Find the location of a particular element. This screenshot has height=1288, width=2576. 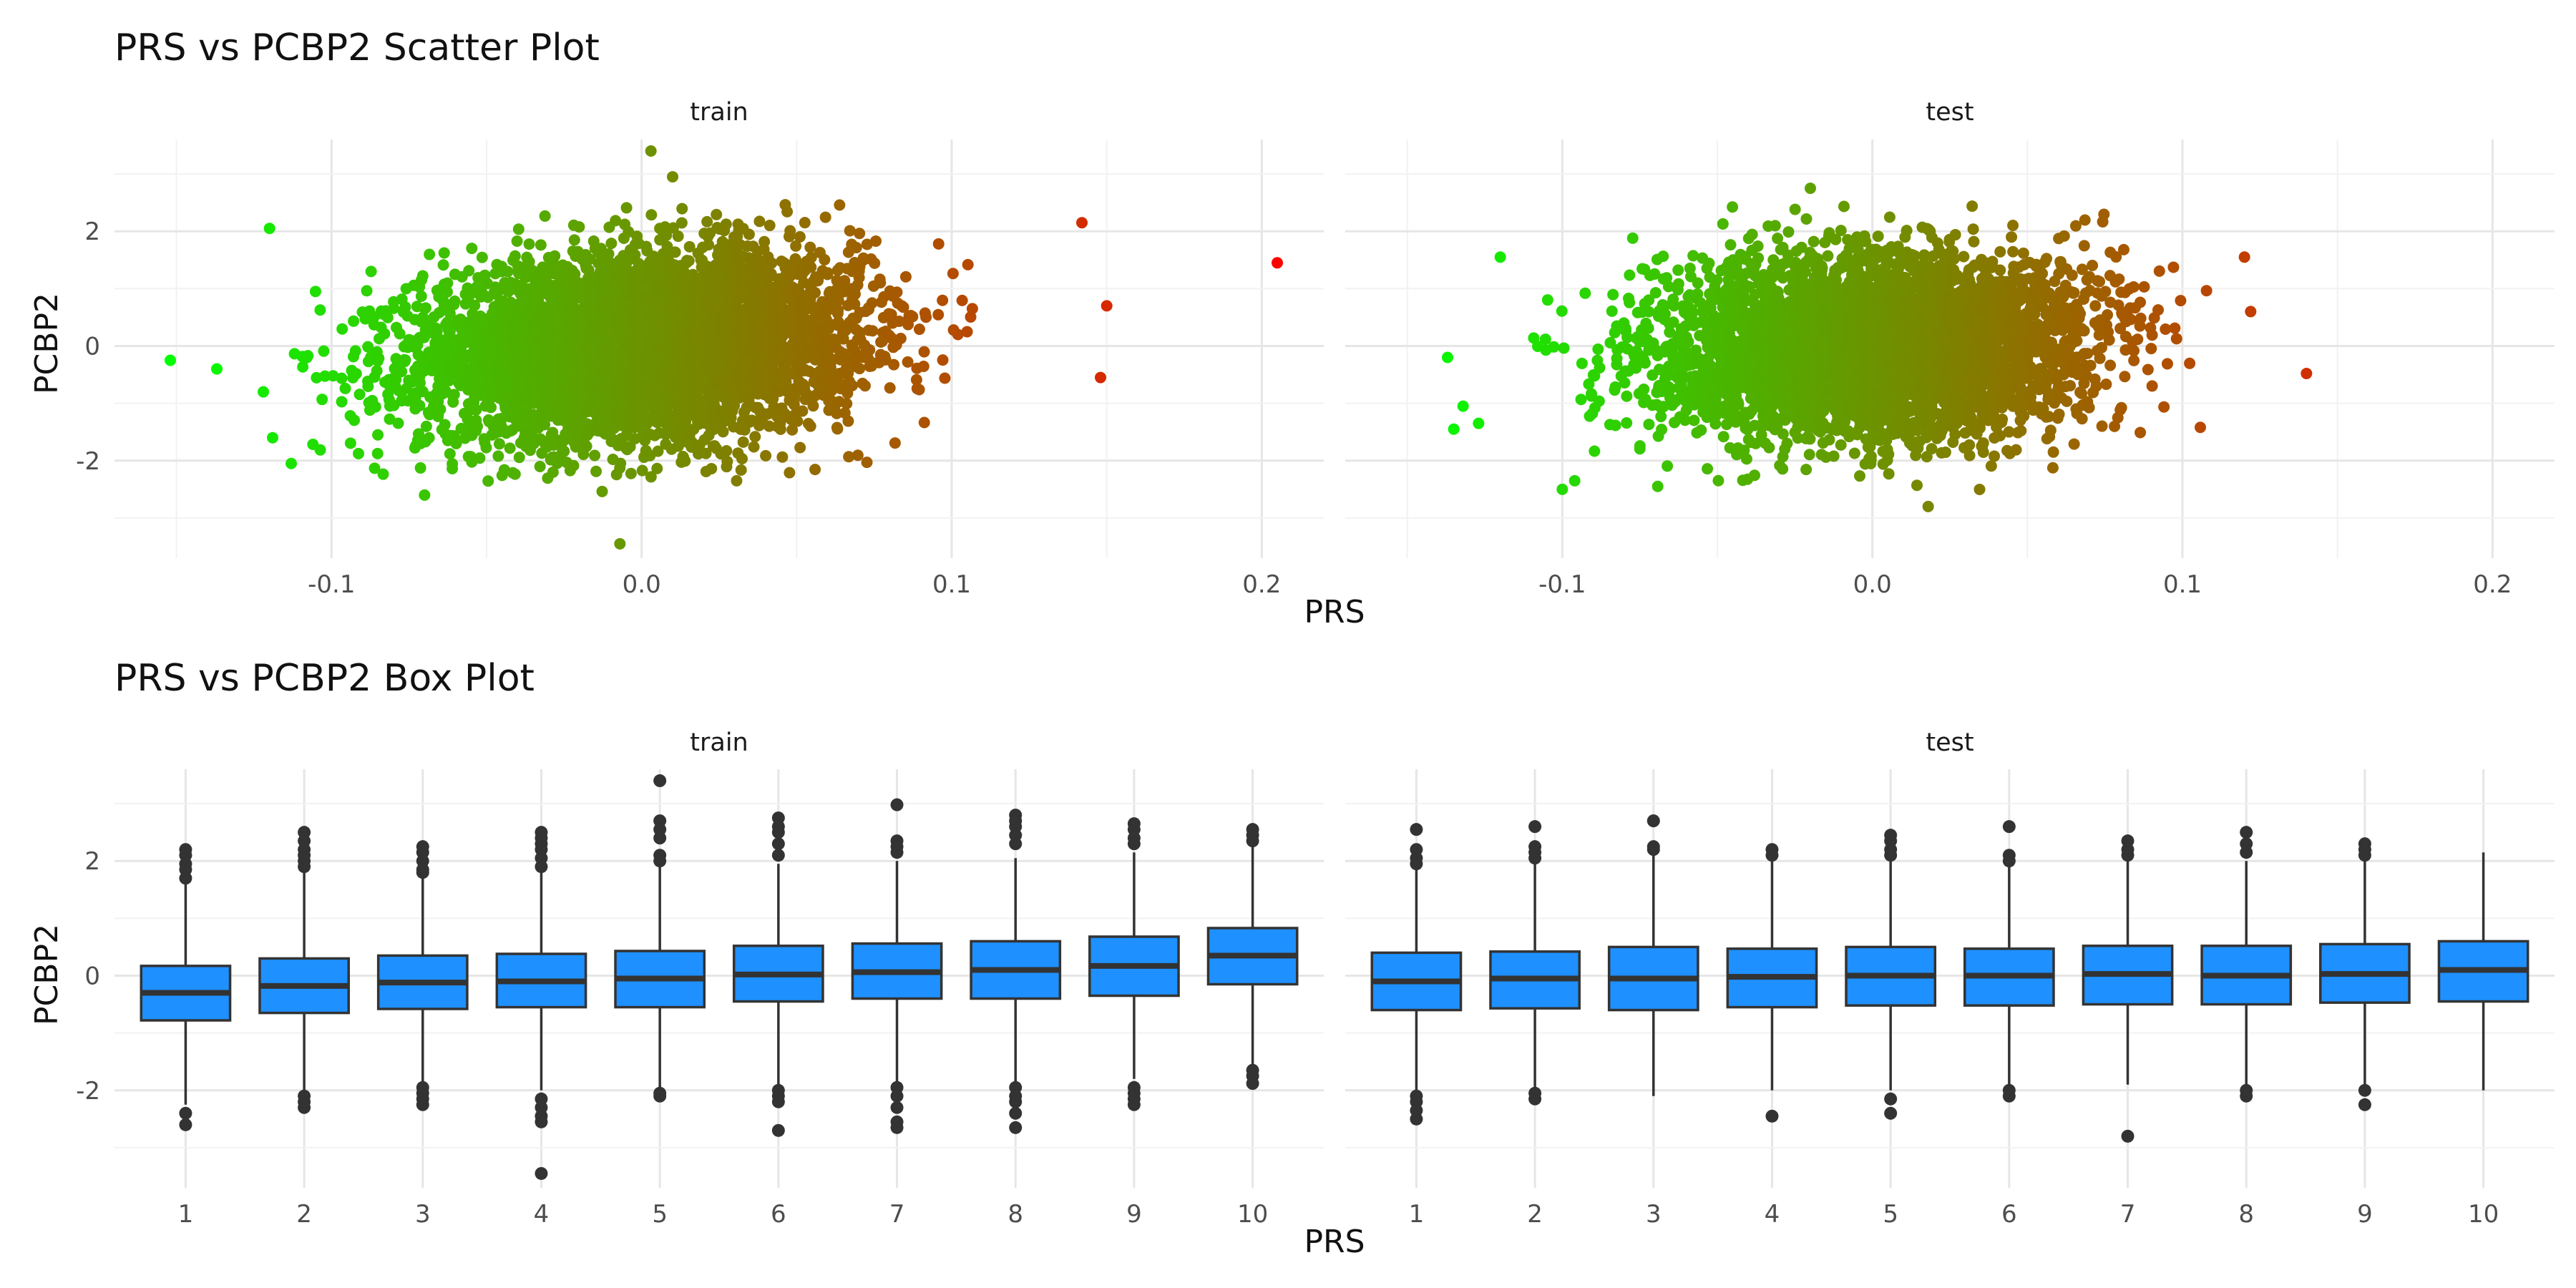

box-y-axis-label: PCBP2 is located at coordinates (47, 974).